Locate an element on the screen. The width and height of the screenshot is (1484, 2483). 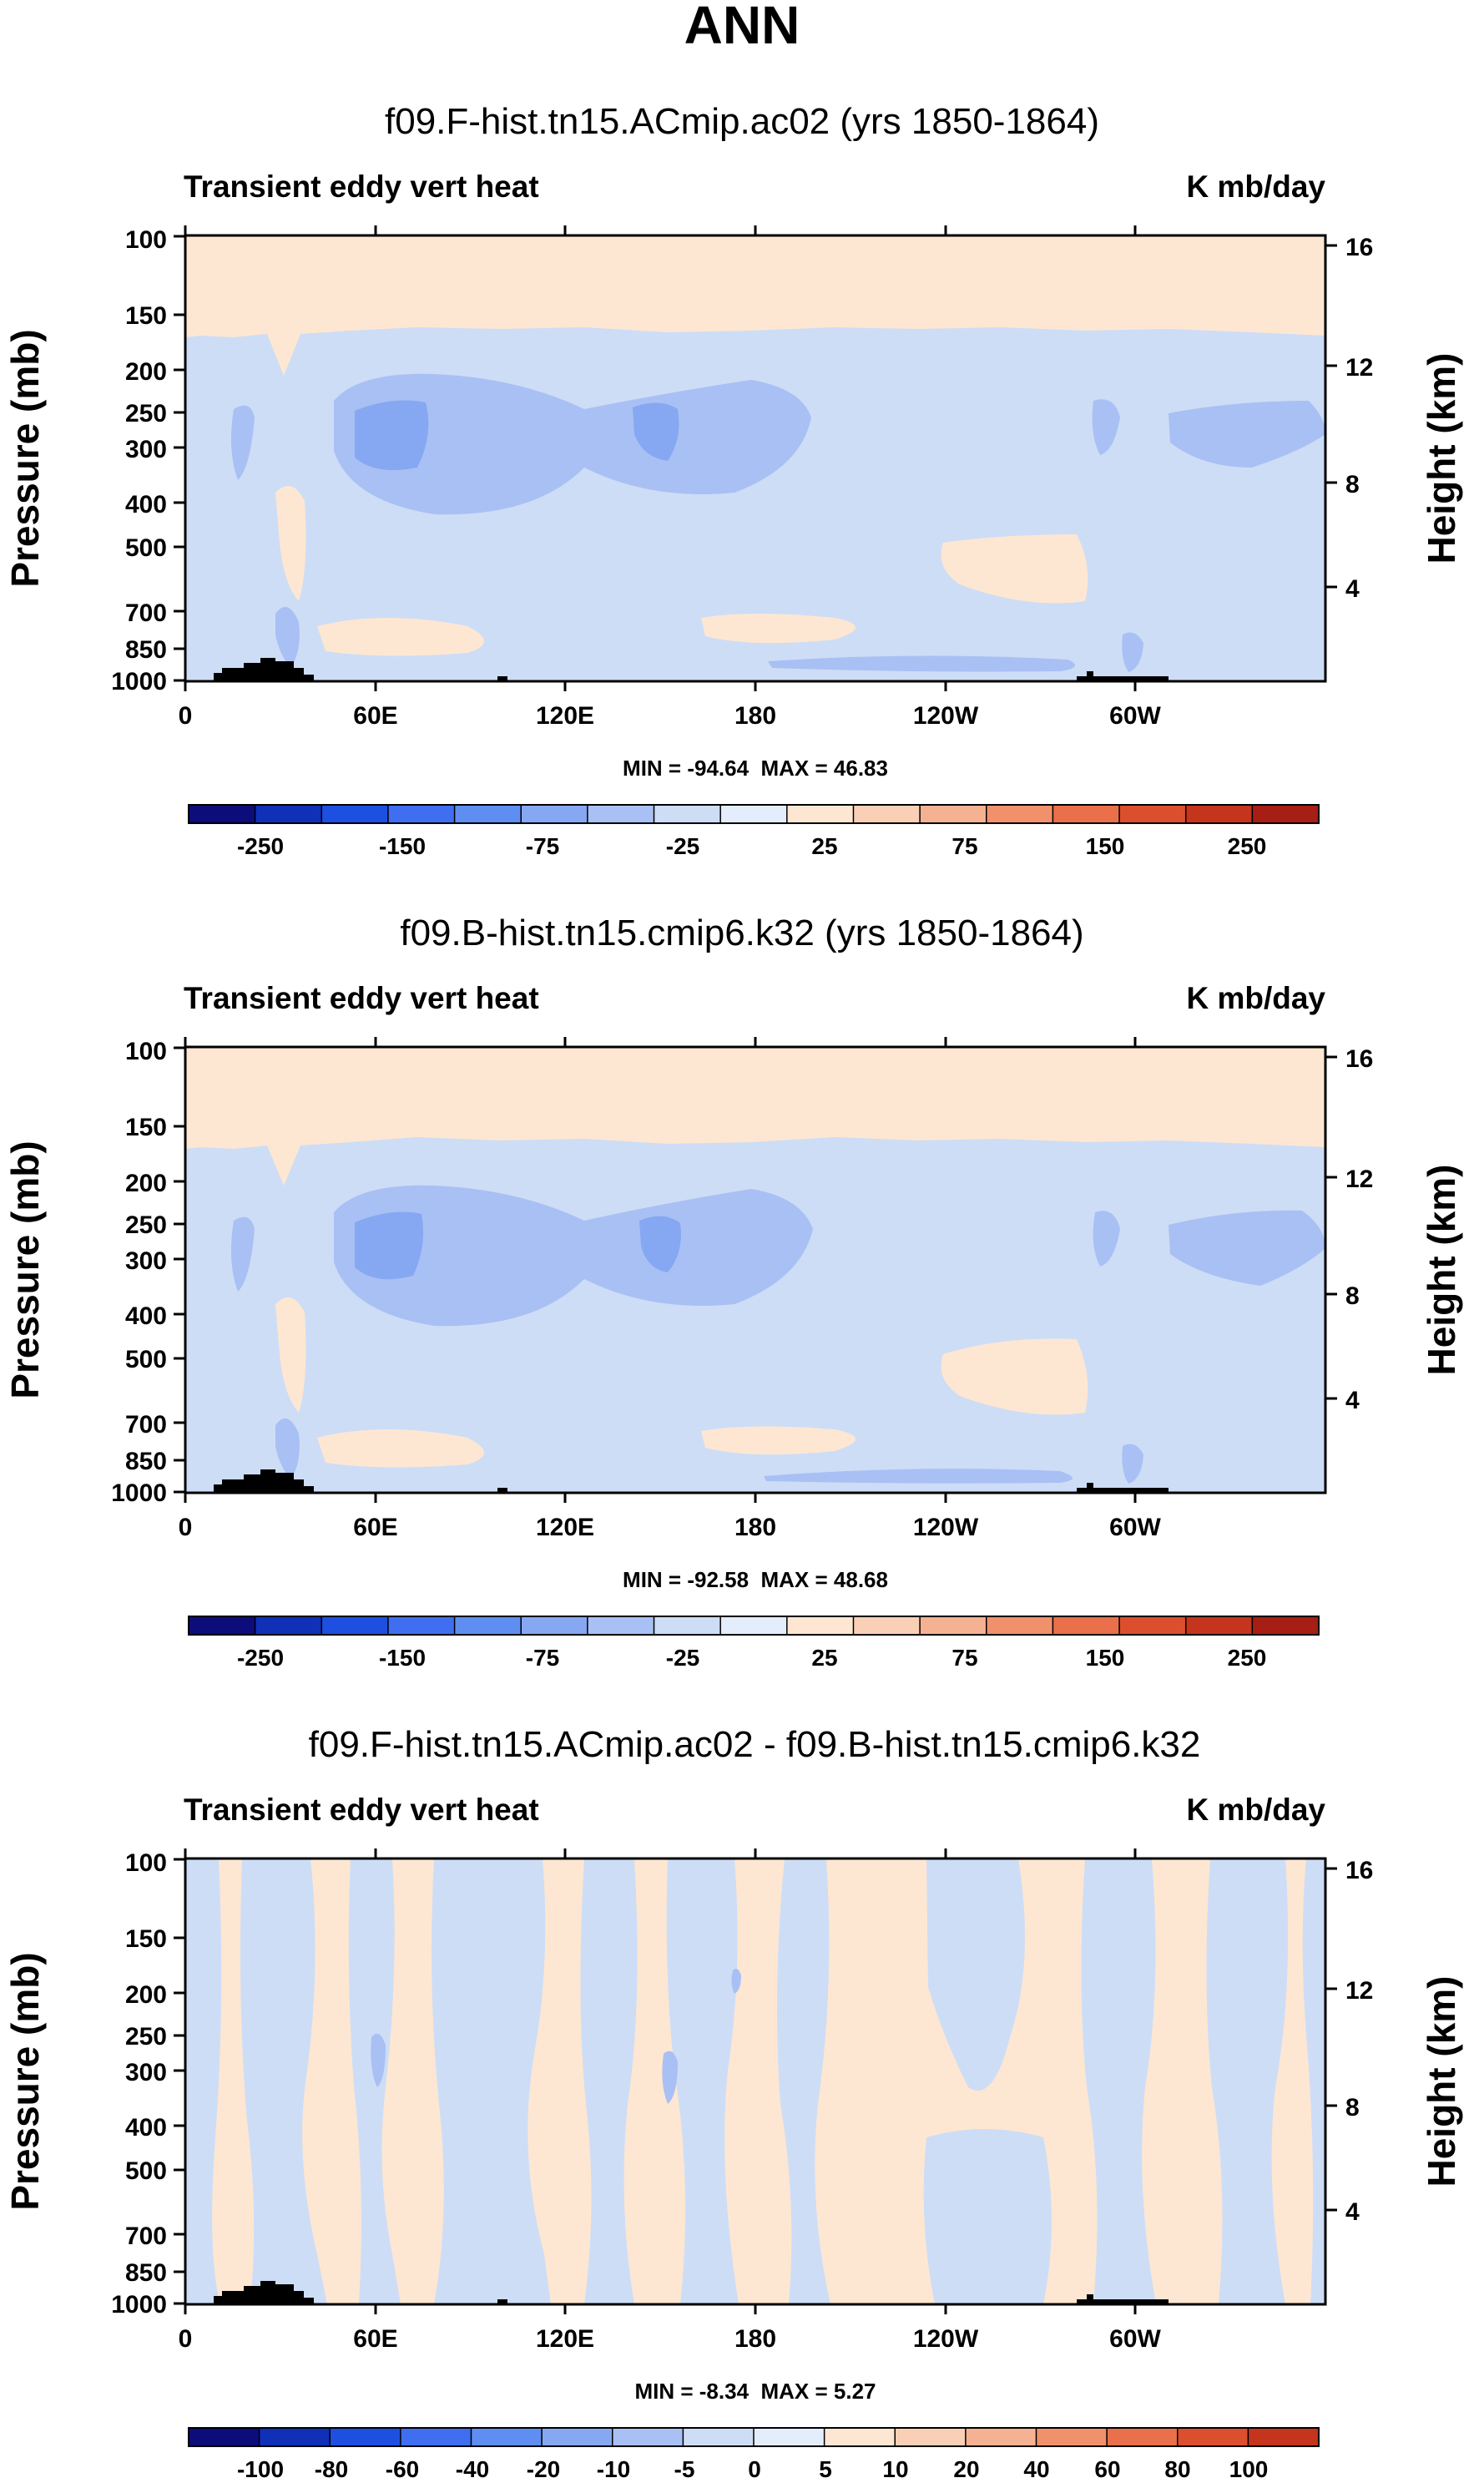
min-max-stats: MIN = -92.58 MAX = 48.68 is located at coordinates (755, 1579).